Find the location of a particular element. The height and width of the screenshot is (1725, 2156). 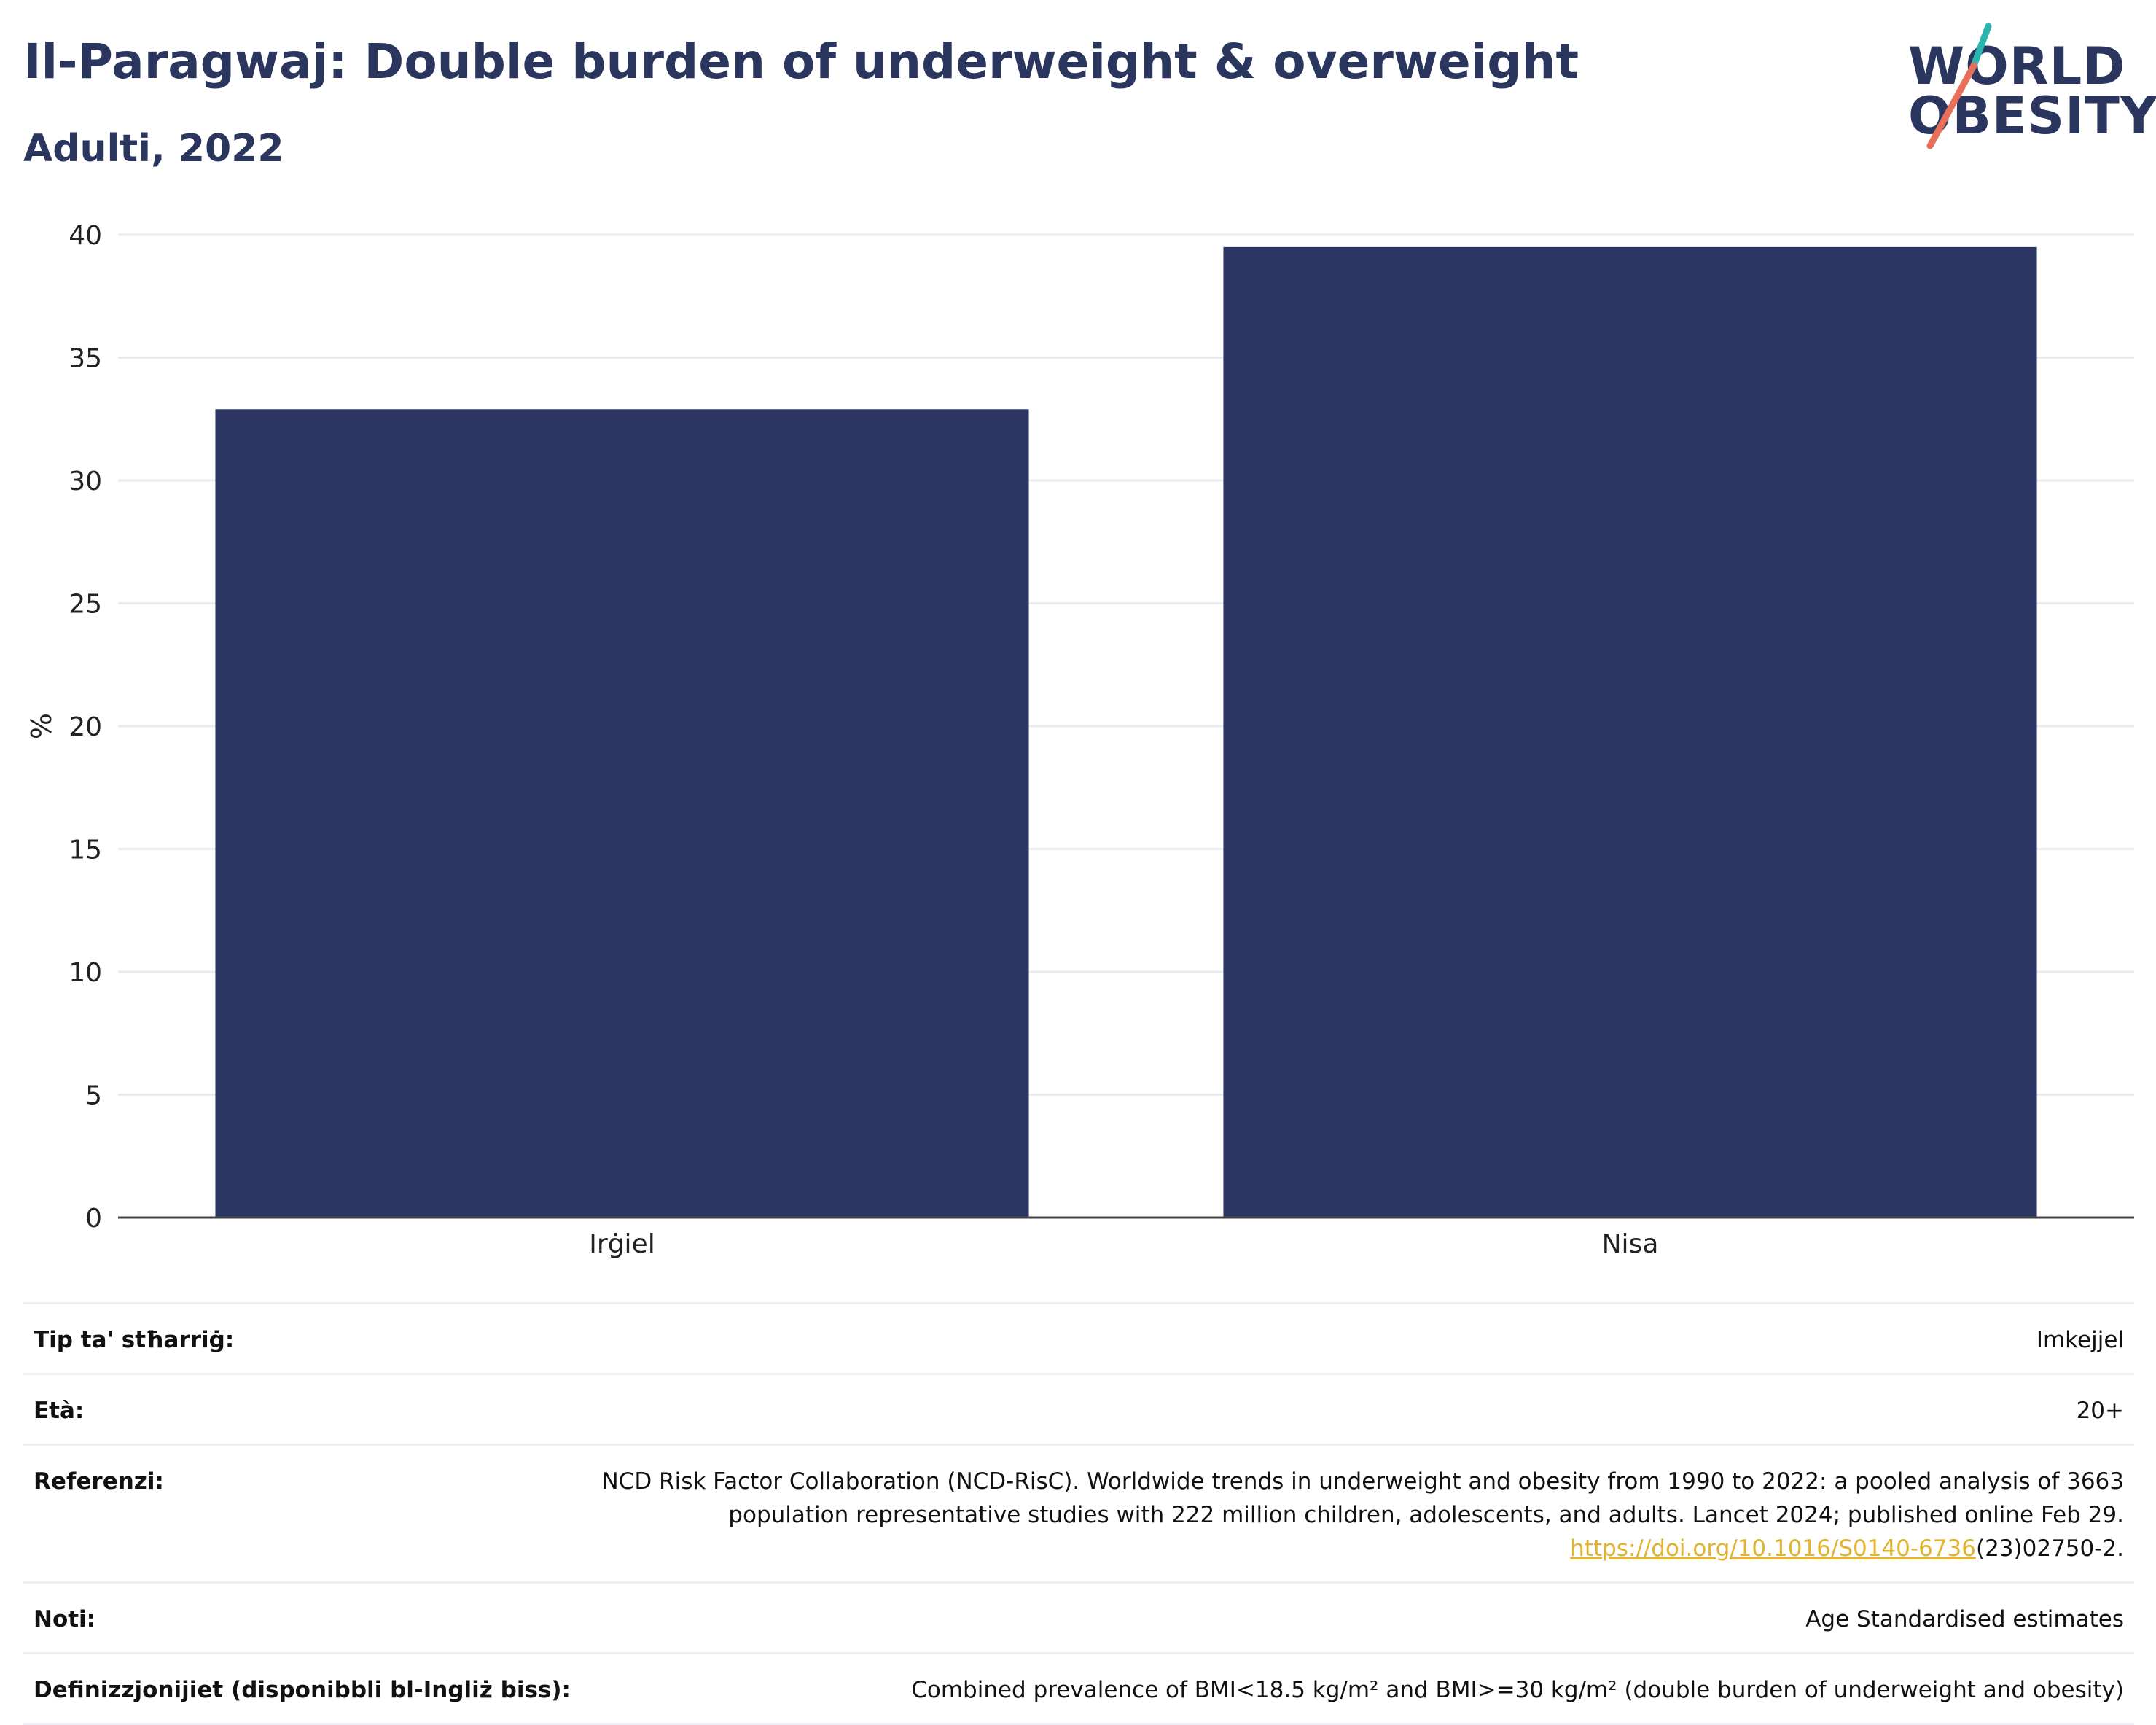

meta-value: Age Standardised estimates is located at coordinates (1964, 1619).